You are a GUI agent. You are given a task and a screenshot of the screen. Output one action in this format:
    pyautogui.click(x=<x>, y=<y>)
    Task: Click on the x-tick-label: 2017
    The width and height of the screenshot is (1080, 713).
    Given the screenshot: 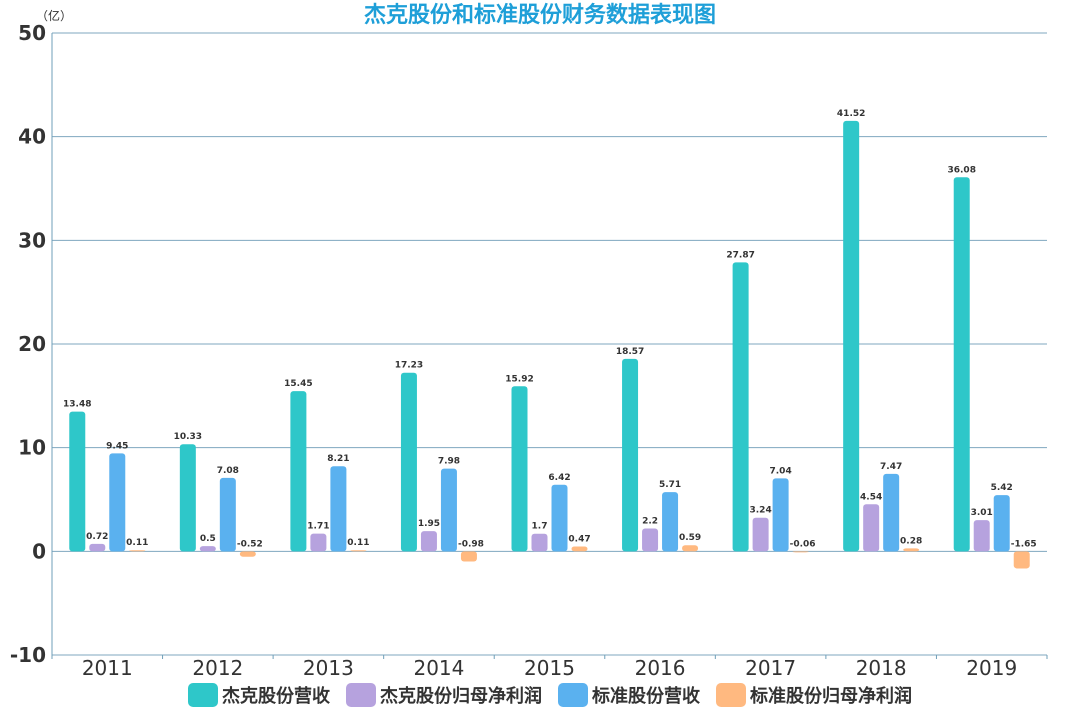 What is the action you would take?
    pyautogui.click(x=770, y=668)
    